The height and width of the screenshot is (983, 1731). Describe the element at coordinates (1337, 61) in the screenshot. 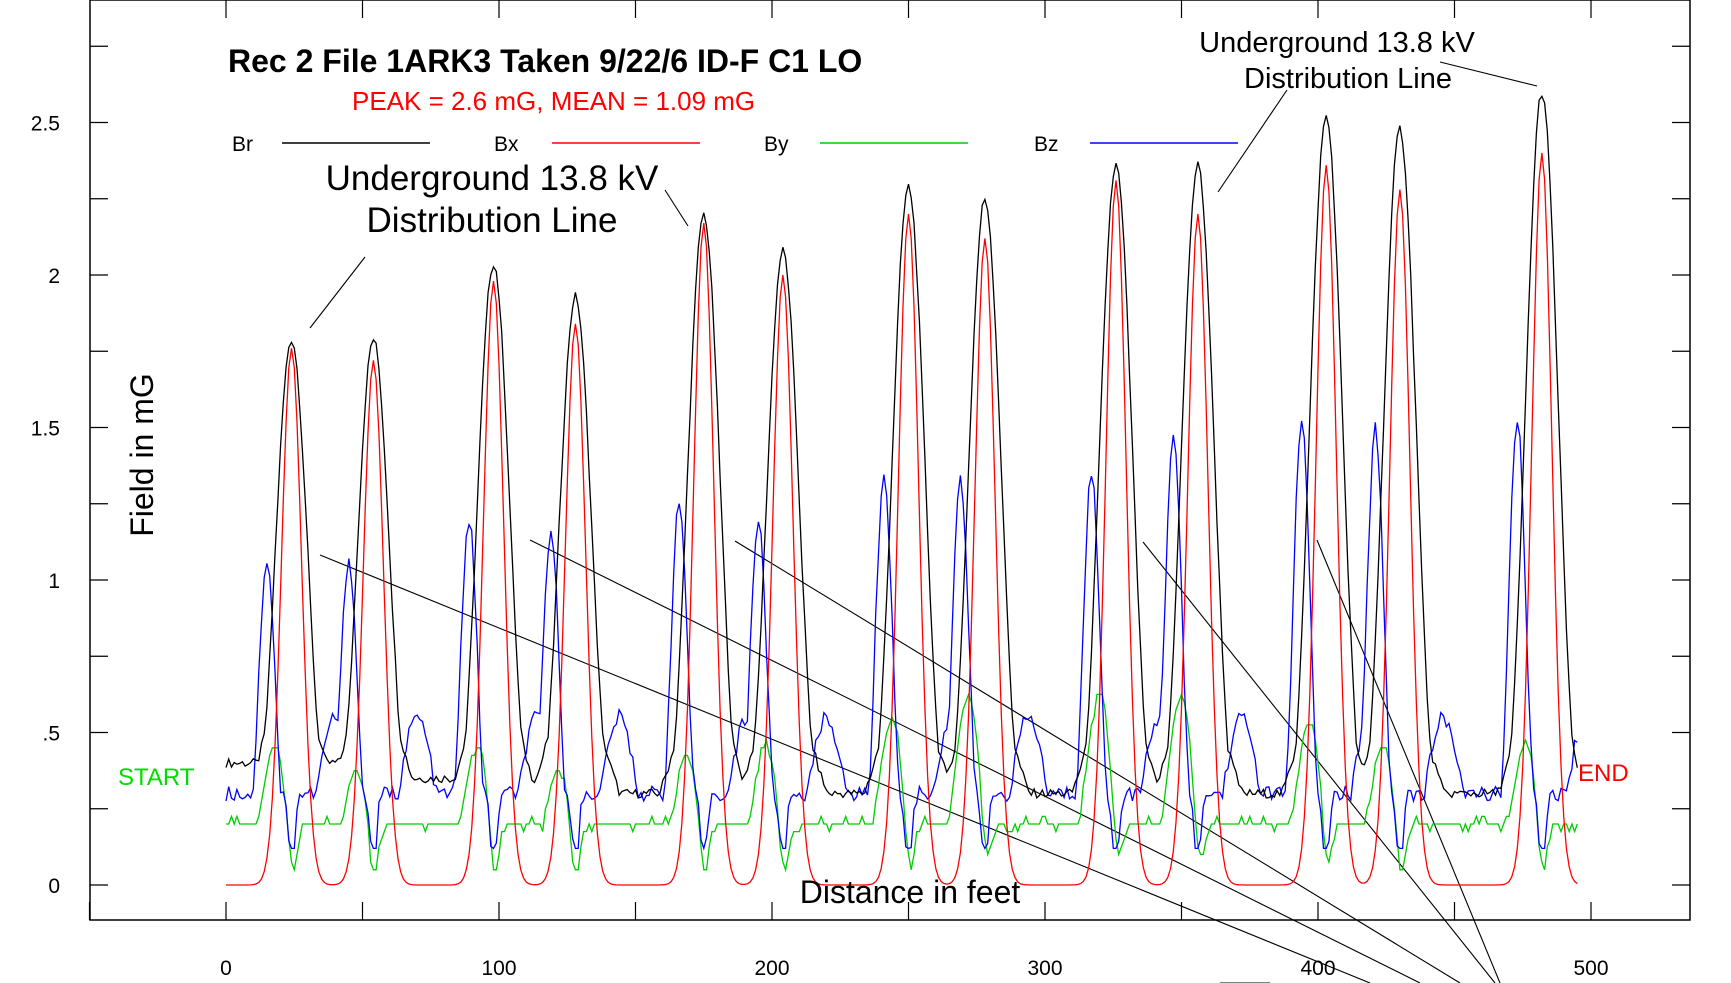

I see `annotation-right: Underground 13.8 kV Distribution Line` at that location.